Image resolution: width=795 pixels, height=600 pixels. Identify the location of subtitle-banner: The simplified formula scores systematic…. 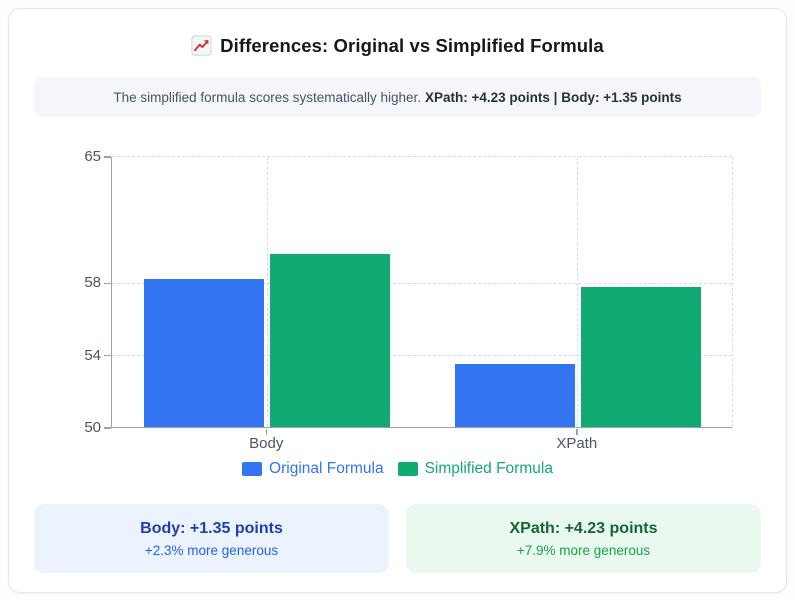
(397, 97).